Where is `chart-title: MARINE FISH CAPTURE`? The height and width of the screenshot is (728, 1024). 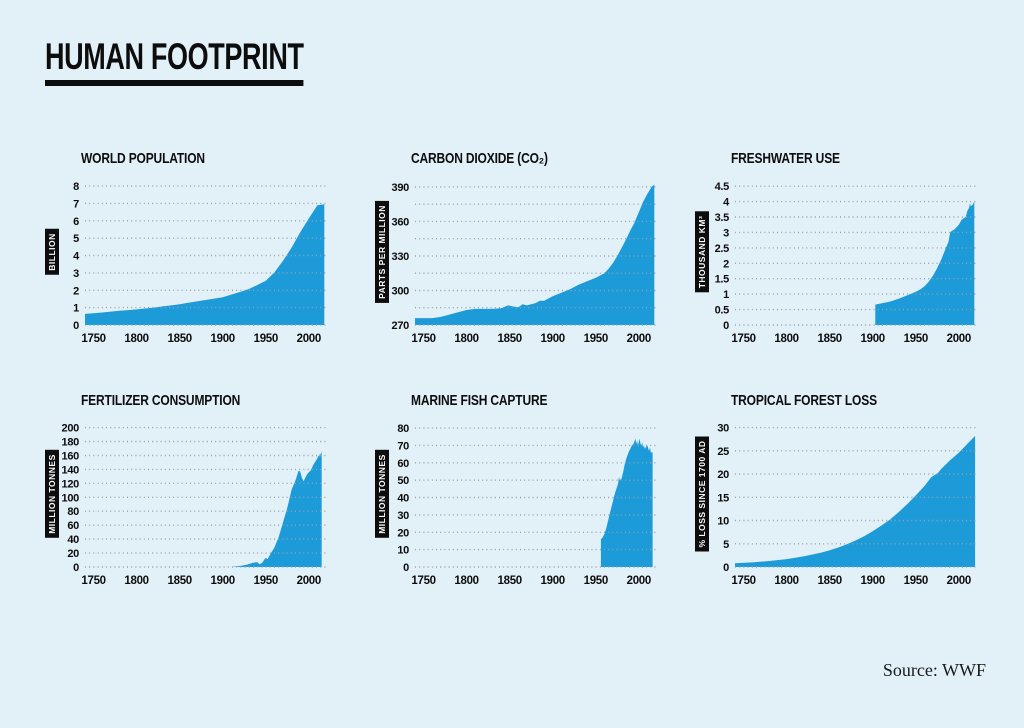
chart-title: MARINE FISH CAPTURE is located at coordinates (479, 400).